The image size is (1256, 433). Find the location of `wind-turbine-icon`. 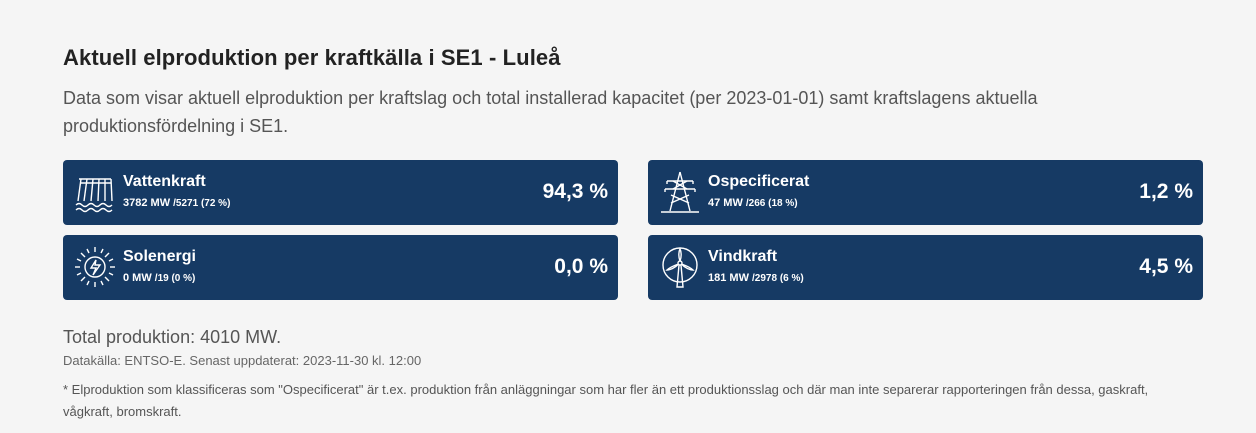

wind-turbine-icon is located at coordinates (680, 267).